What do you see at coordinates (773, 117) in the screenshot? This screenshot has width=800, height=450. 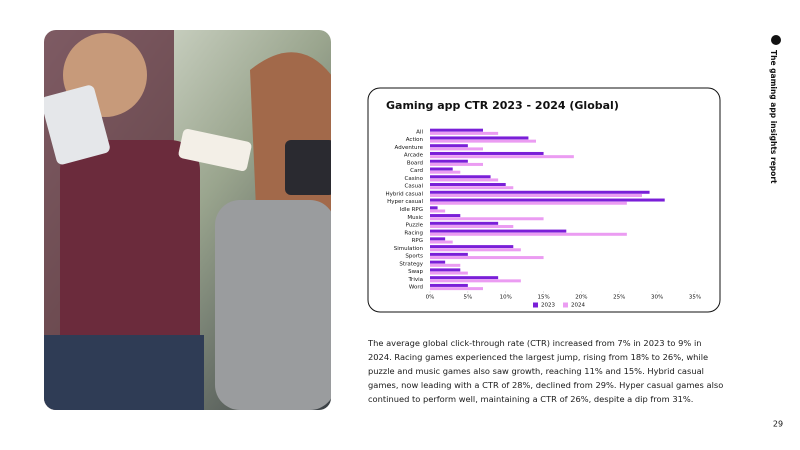 I see `side-title: The gaming app insights report` at bounding box center [773, 117].